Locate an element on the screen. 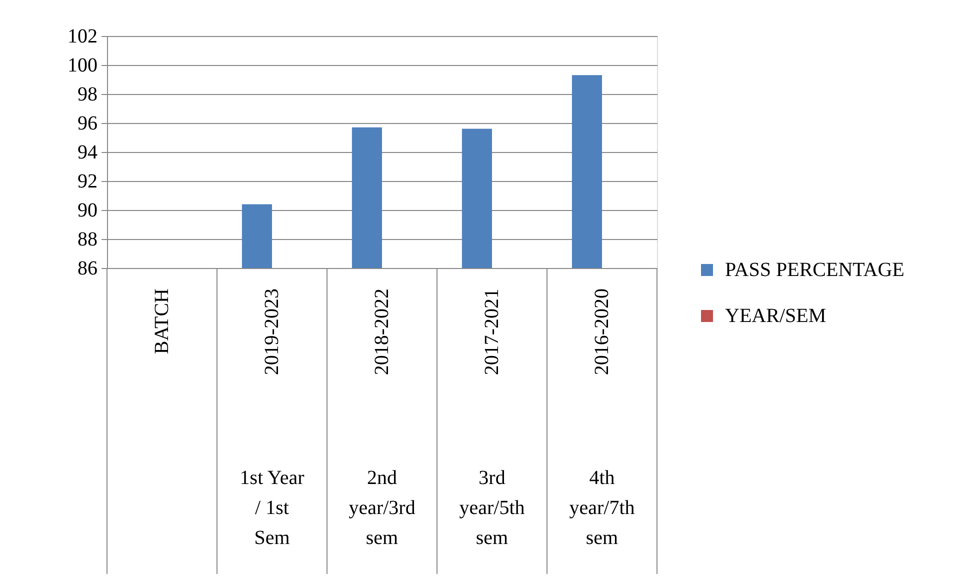  y-tick-label: 94 is located at coordinates (88, 153).